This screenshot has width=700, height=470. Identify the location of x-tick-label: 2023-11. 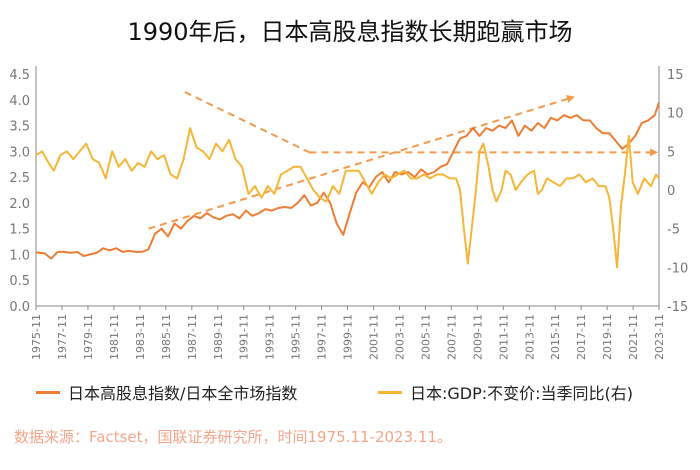
(659, 337).